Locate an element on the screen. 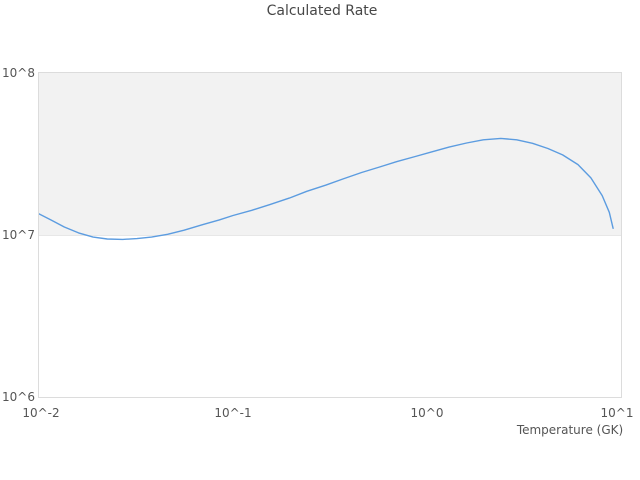 Image resolution: width=640 pixels, height=480 pixels. x-tick-label-1e-2: 10^-2 is located at coordinates (41, 413).